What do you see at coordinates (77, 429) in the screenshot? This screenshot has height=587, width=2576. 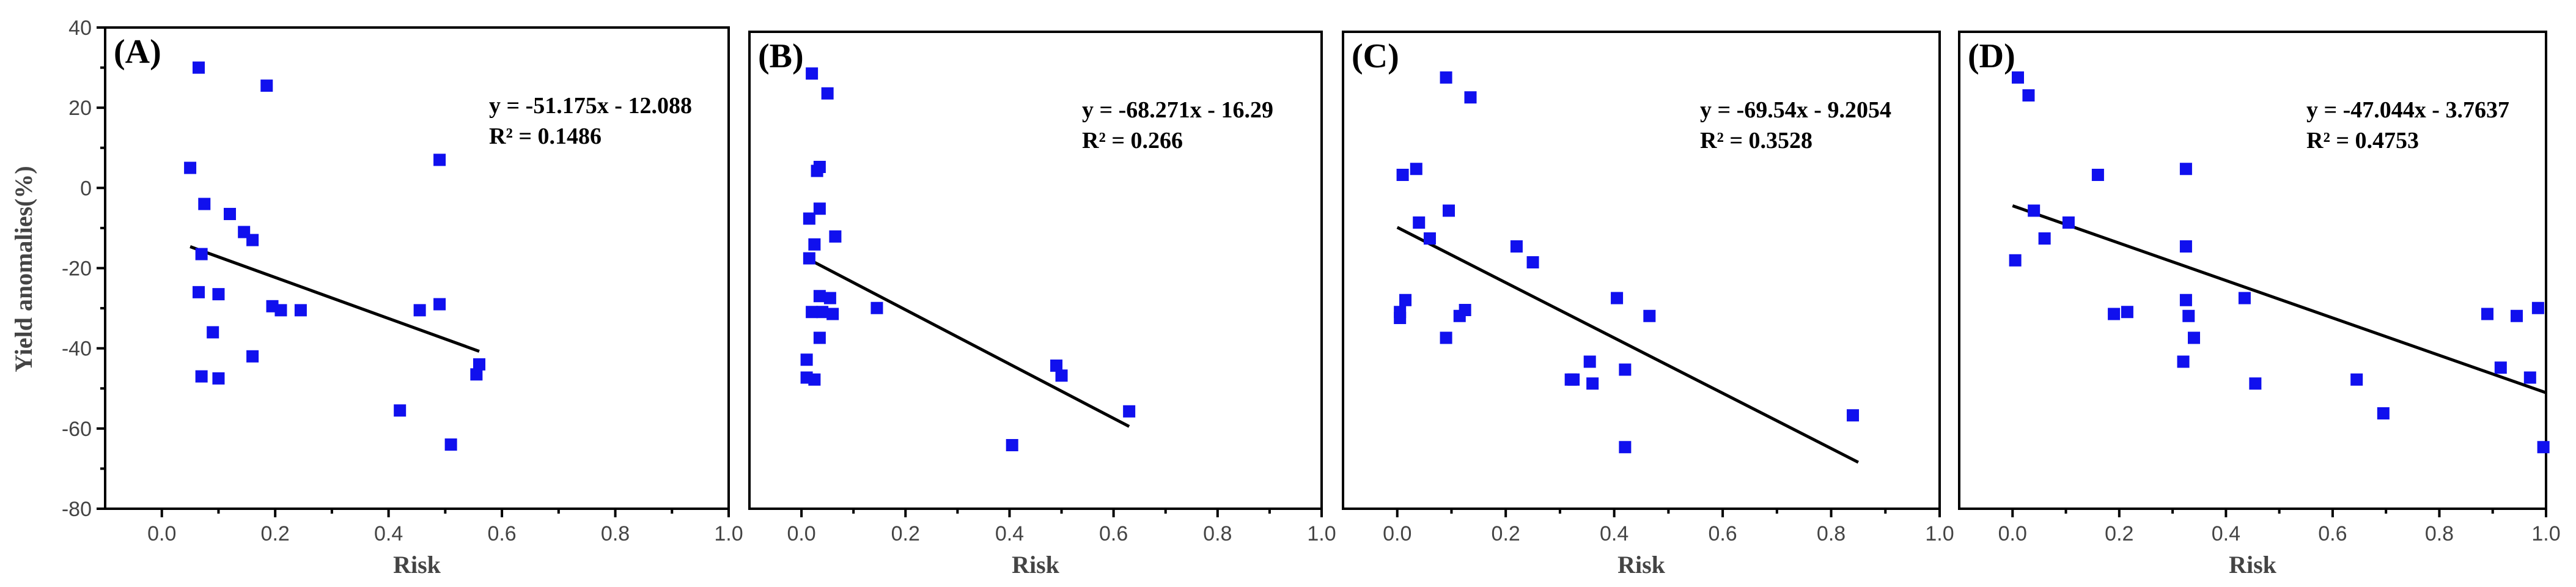 I see `y-tick-label: -60` at bounding box center [77, 429].